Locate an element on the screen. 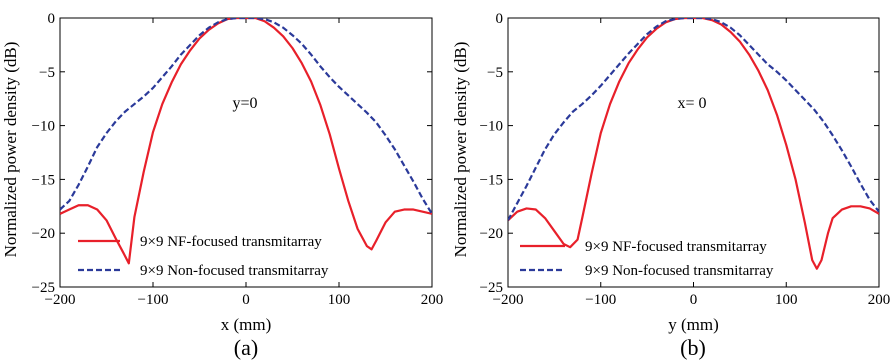 Image resolution: width=893 pixels, height=360 pixels. plot-annotation: x= 0 is located at coordinates (691, 103).